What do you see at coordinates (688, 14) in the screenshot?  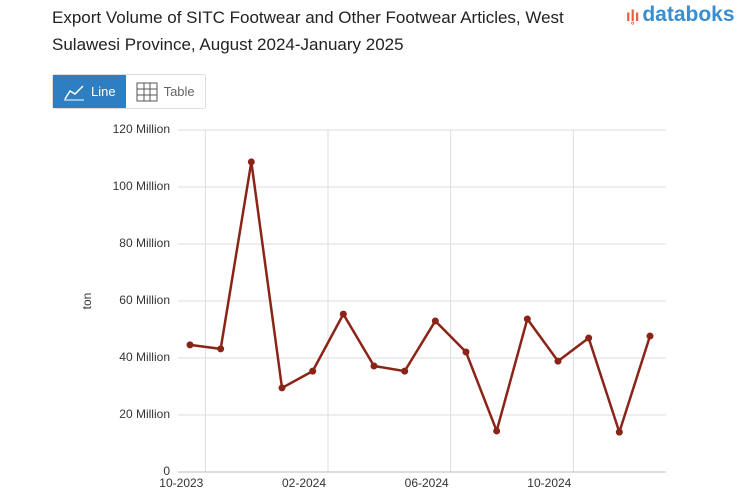 I see `logo-text: databoks` at bounding box center [688, 14].